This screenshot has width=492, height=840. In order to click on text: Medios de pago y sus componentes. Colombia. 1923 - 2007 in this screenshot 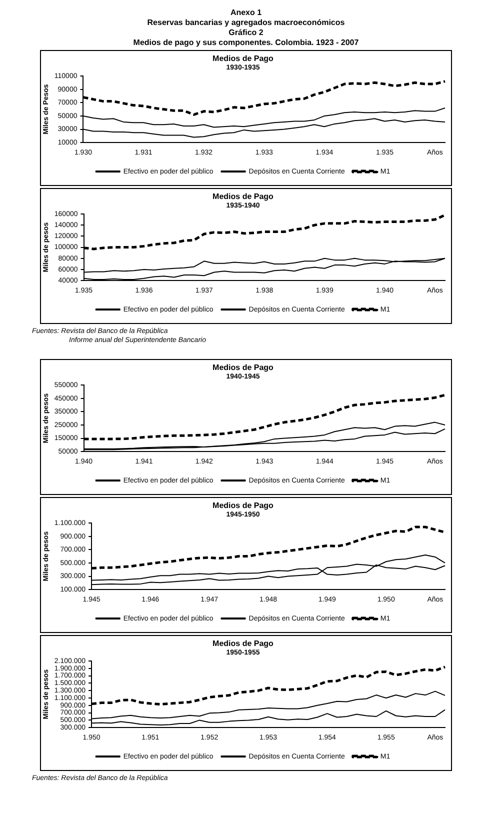, I will do `click(246, 43)`.